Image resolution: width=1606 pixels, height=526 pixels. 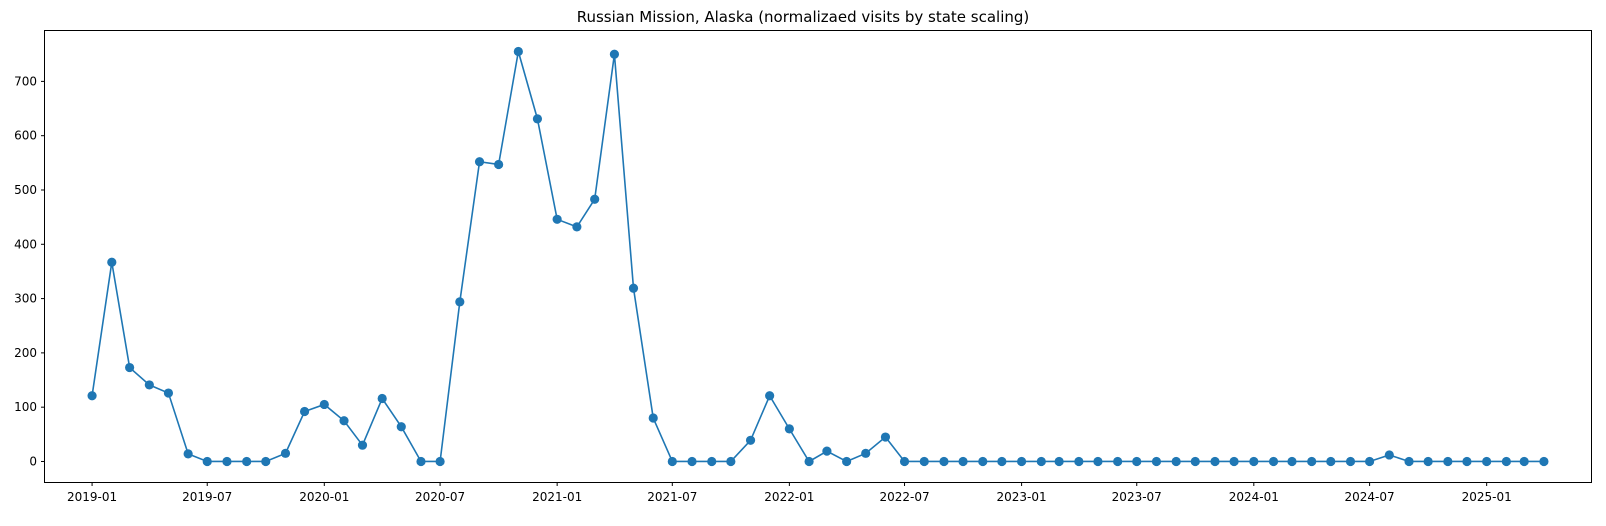 I want to click on y-tick-label: 200, so click(x=25, y=353).